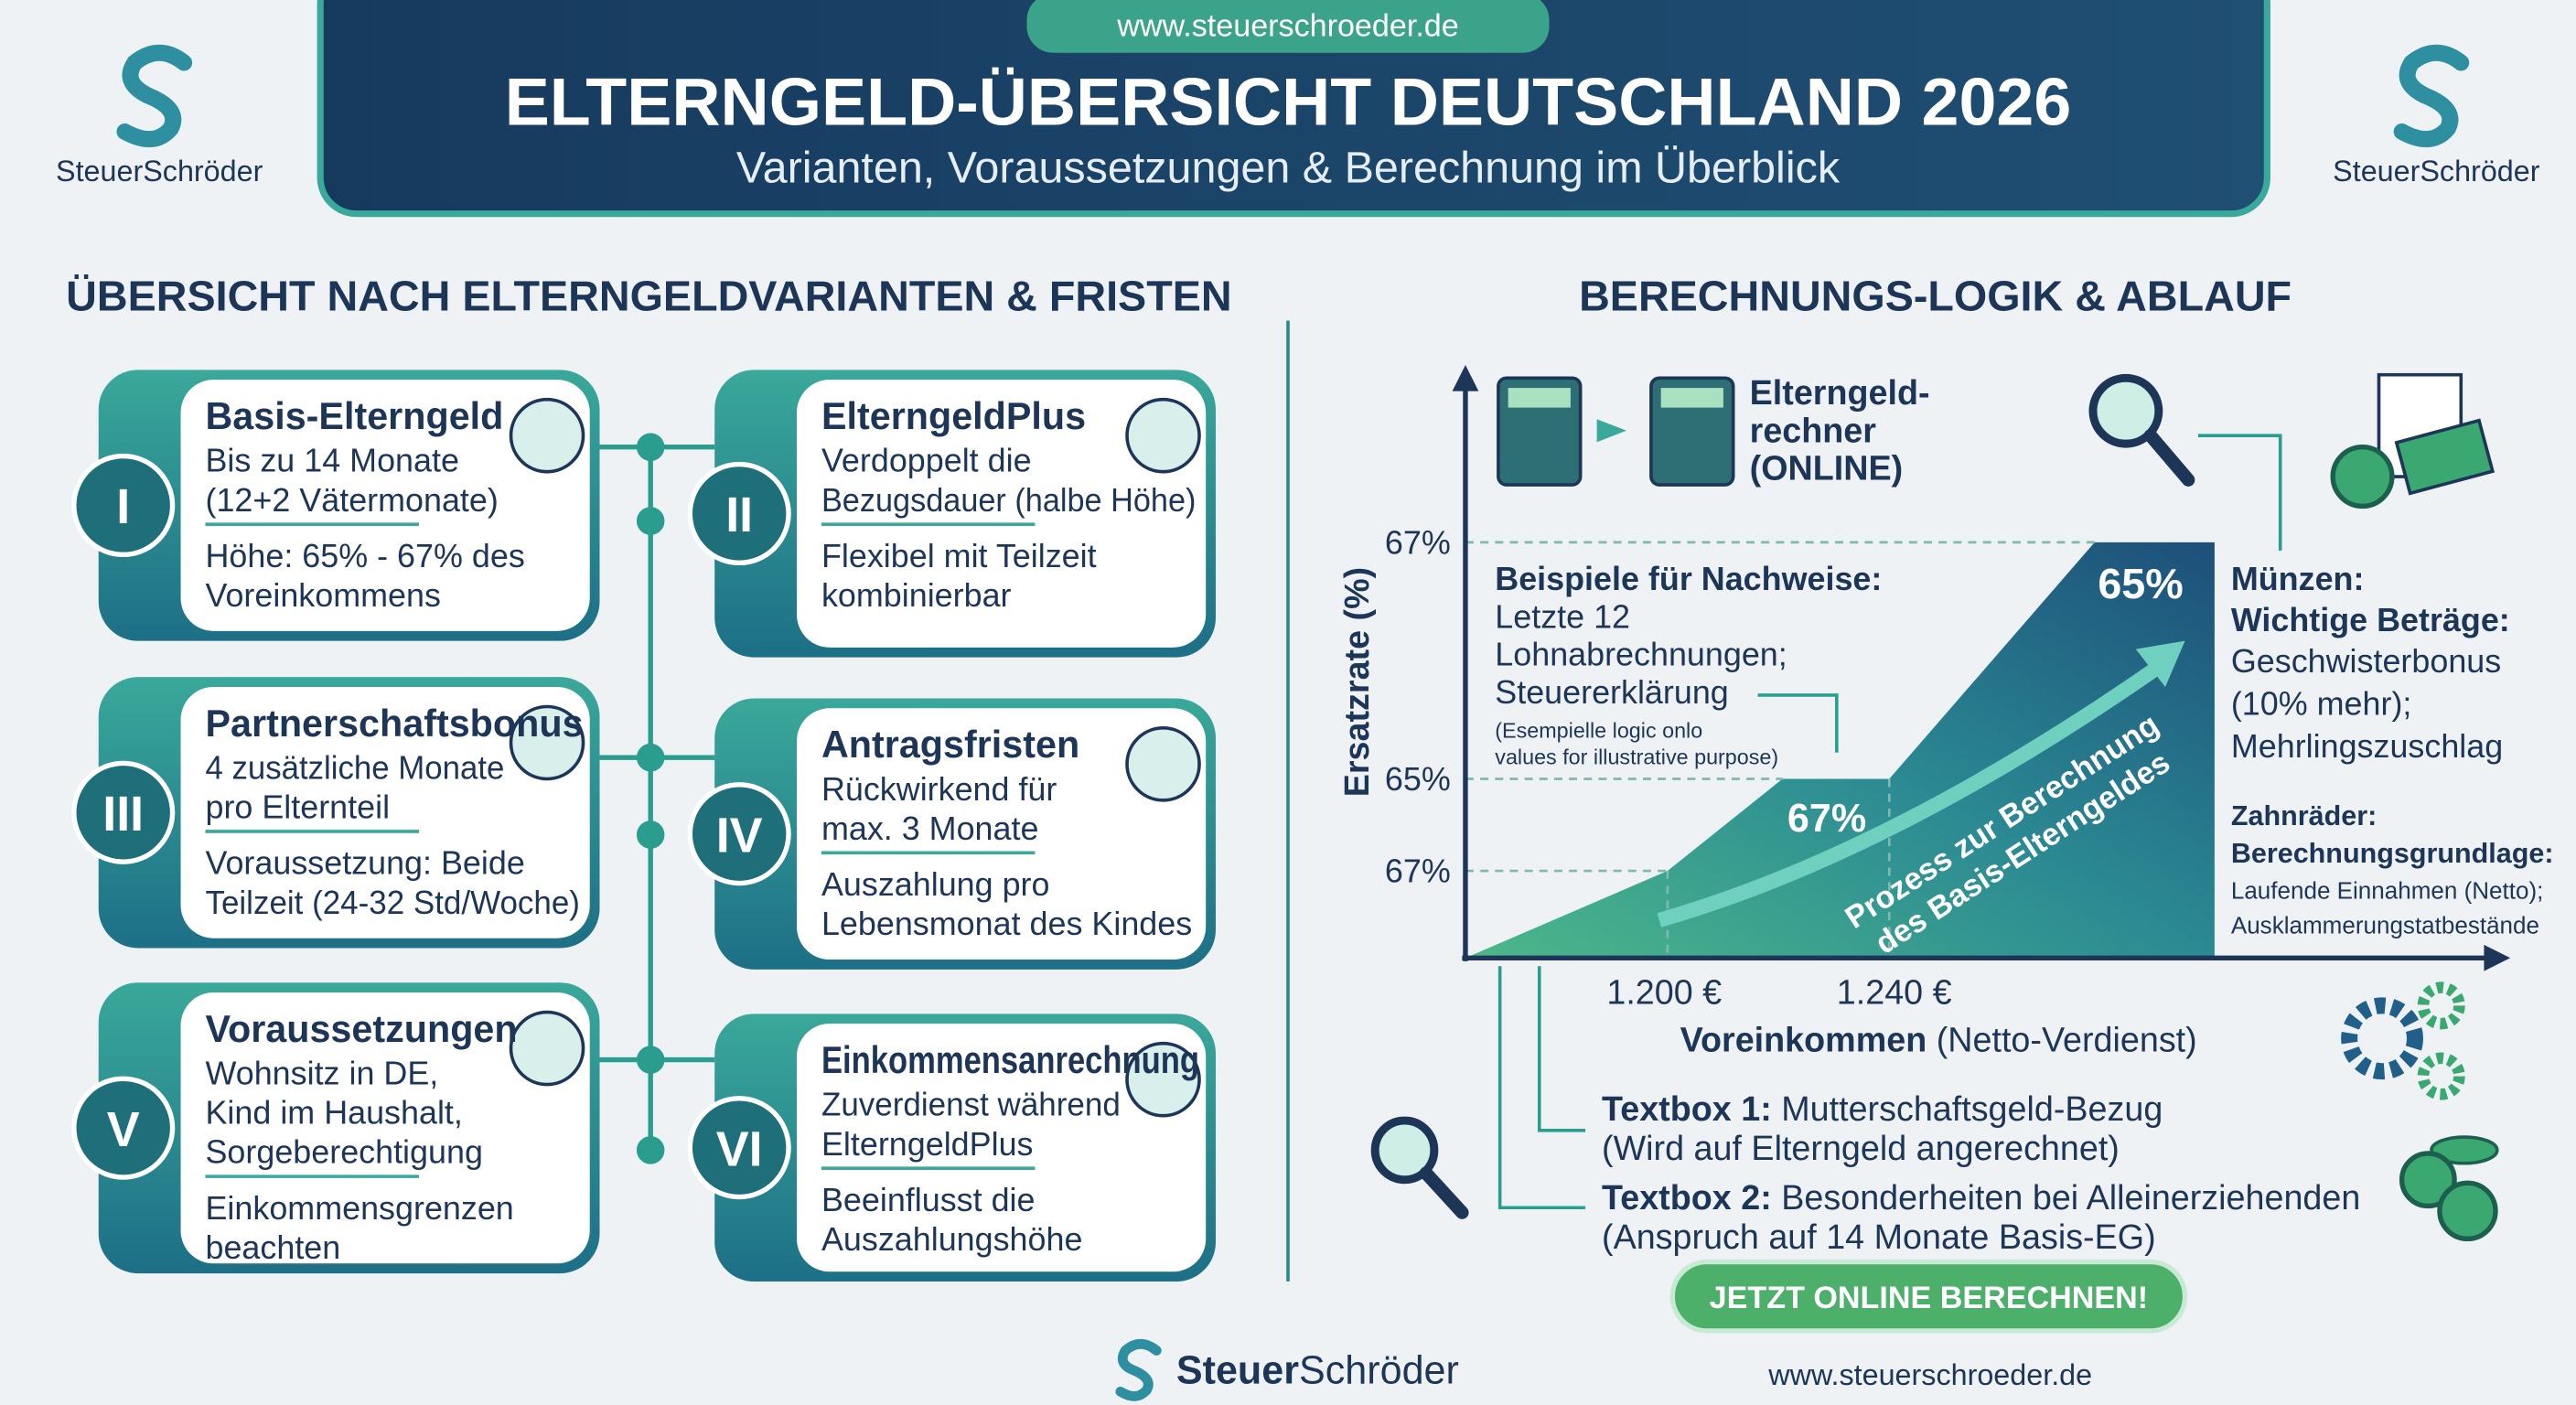  Describe the element at coordinates (1357, 682) in the screenshot. I see `y-axis-label: Ersatzrate (%)` at that location.